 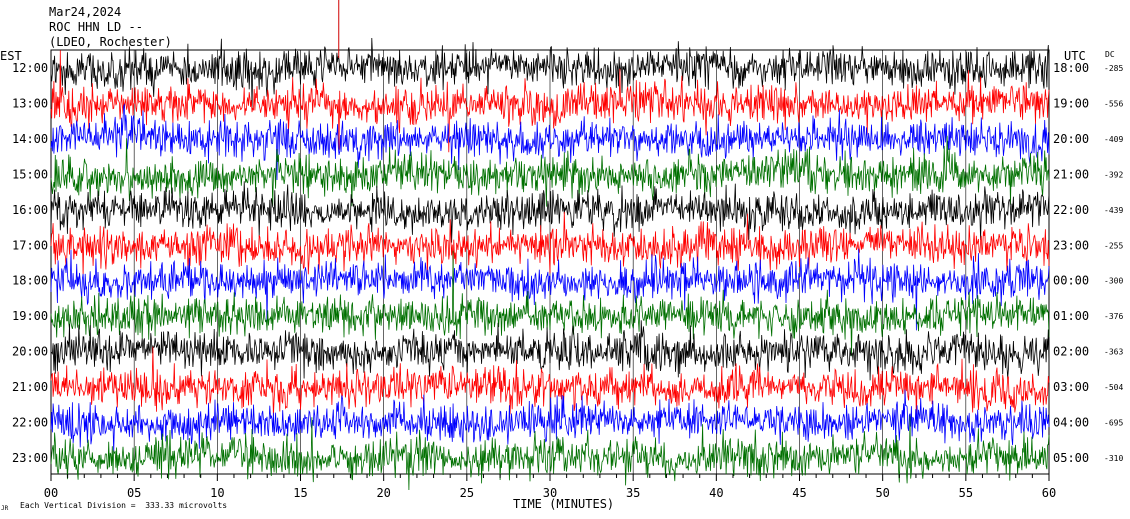 What do you see at coordinates (716, 493) in the screenshot?
I see `x-tick-label: 40` at bounding box center [716, 493].